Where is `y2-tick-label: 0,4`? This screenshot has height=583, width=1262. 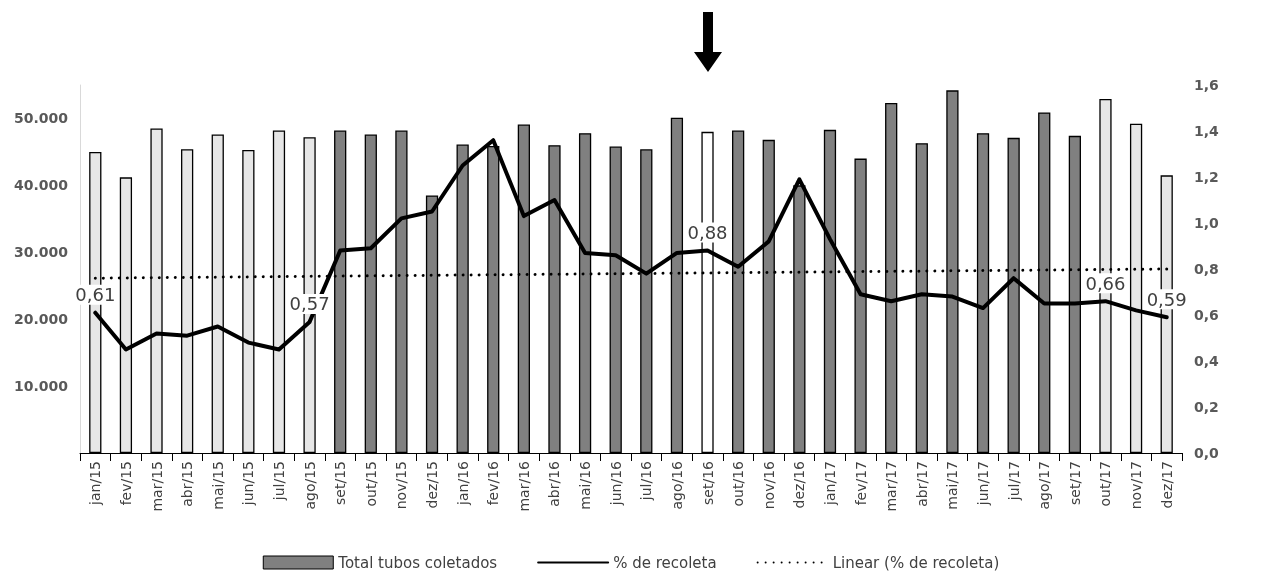
y2-tick-label: 0,4 is located at coordinates (1207, 361).